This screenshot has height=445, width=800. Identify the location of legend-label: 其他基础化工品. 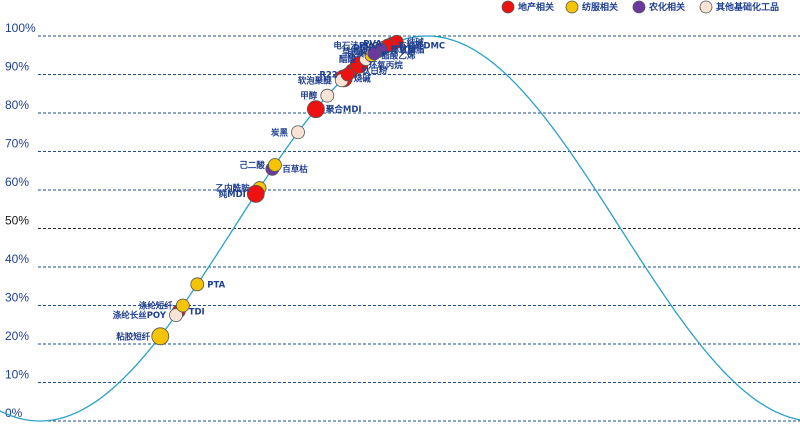
(747, 7).